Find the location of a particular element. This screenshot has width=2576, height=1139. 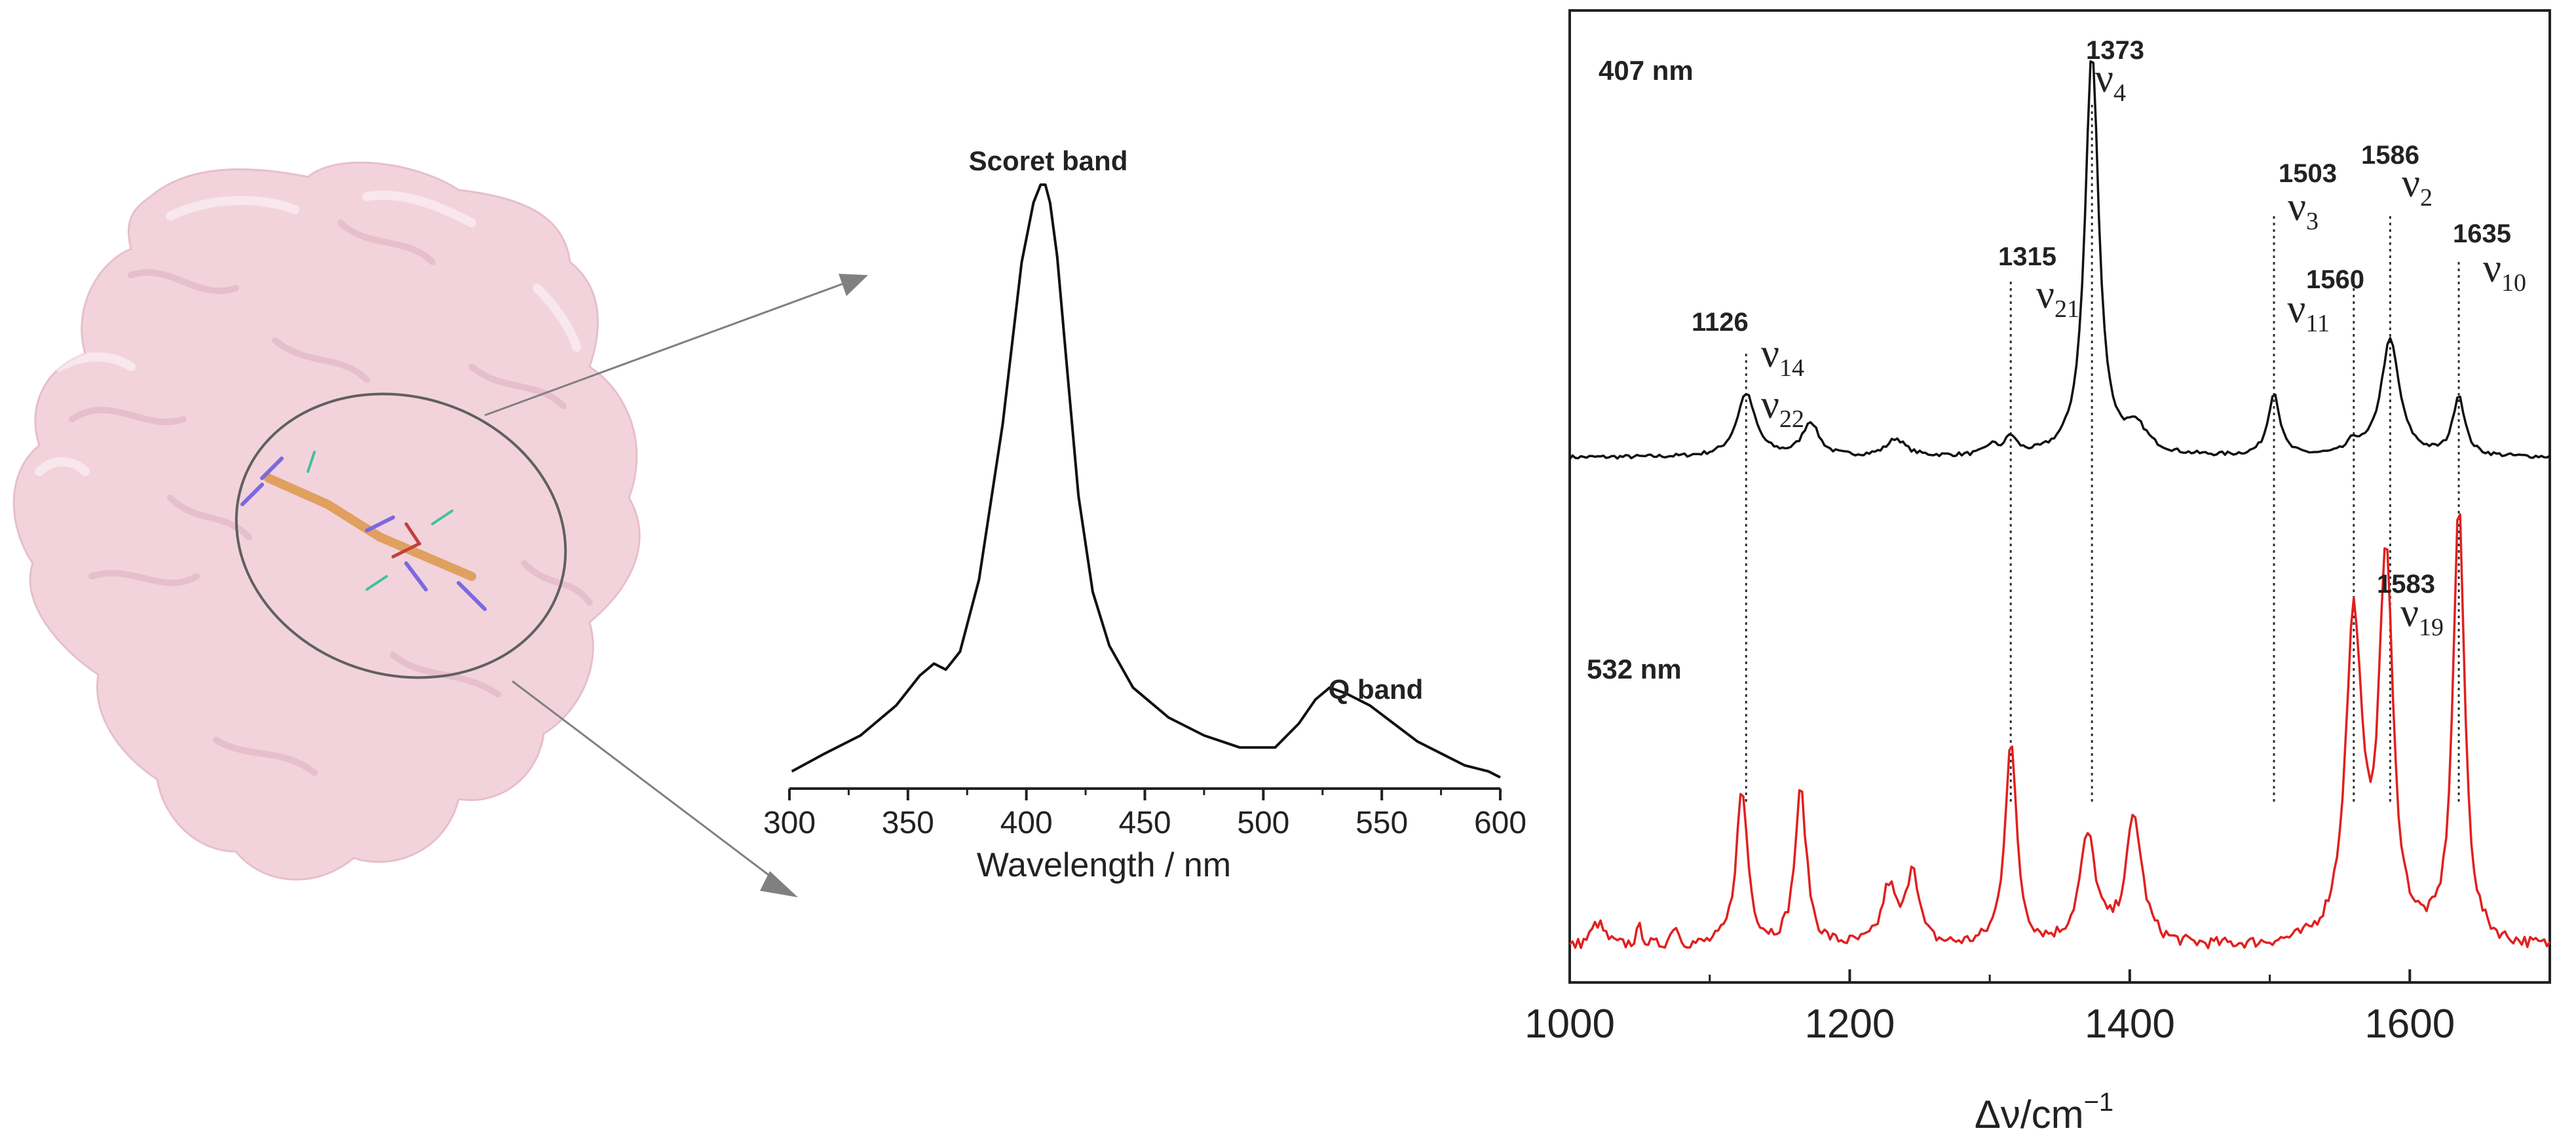

raman-mode-symbol: ν19 is located at coordinates (2422, 616).